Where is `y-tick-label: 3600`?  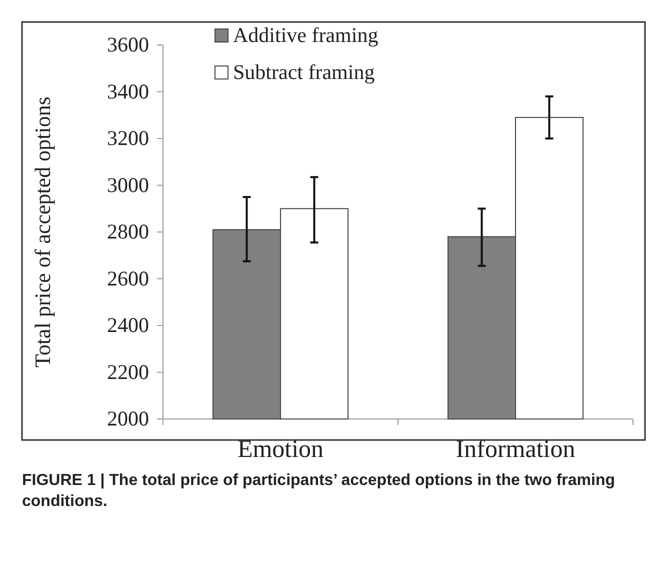 y-tick-label: 3600 is located at coordinates (128, 44).